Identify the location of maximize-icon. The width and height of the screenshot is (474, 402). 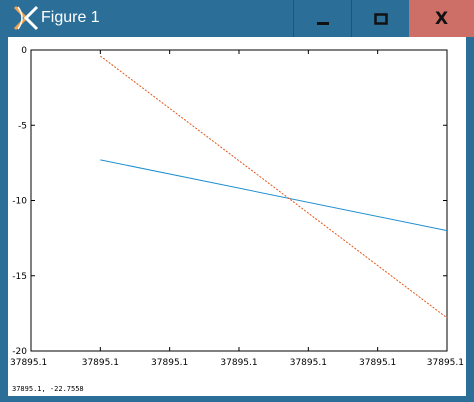
(380, 18).